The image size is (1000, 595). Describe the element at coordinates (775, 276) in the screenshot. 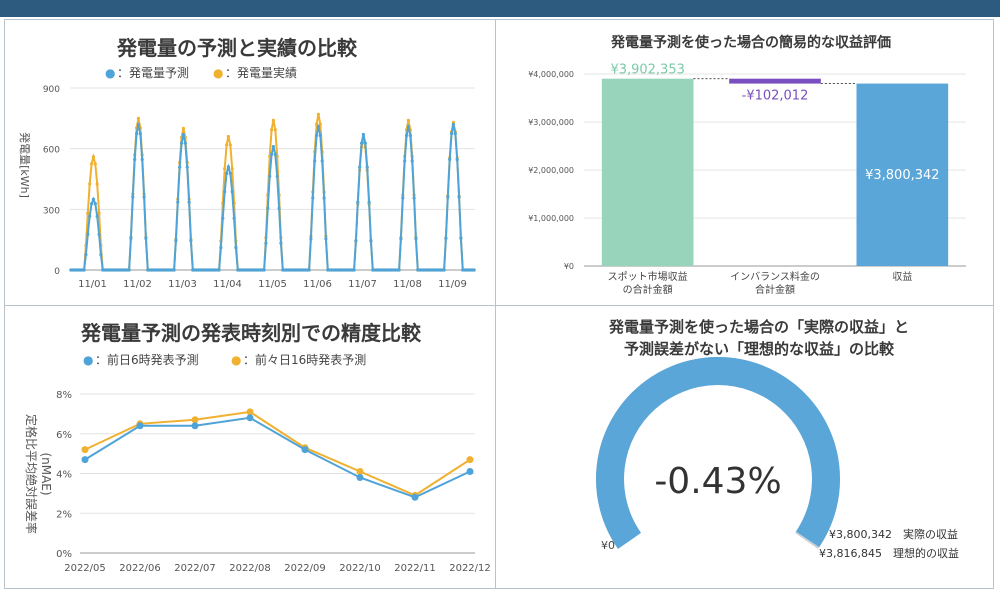

I see `x-tick-label: インバランス料金の` at that location.